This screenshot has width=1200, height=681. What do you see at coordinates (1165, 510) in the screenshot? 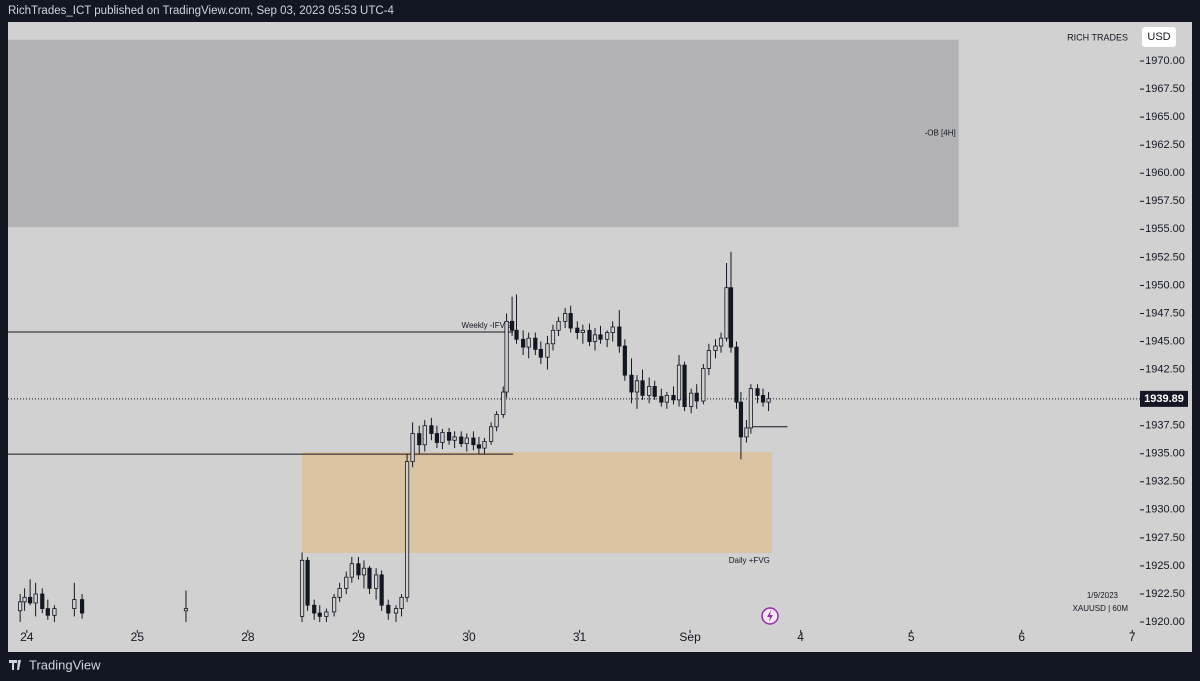
I see `y-tick-label: 1930.00` at bounding box center [1165, 510].